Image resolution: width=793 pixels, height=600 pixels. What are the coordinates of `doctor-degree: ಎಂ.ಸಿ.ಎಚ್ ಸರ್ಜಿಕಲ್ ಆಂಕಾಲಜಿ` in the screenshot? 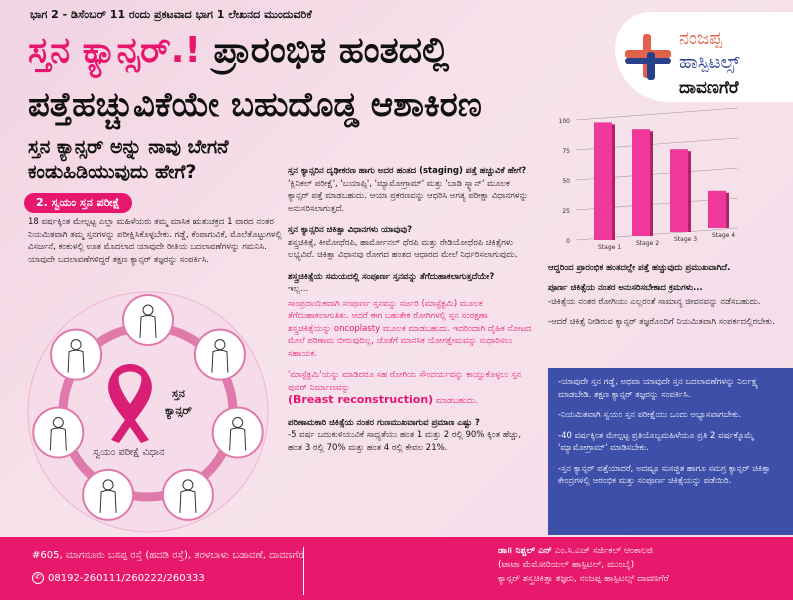 It's located at (603, 551).